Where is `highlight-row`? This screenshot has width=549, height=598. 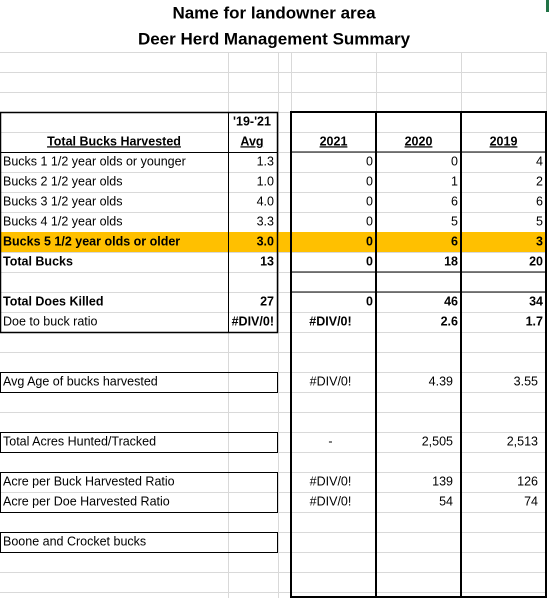 highlight-row is located at coordinates (273, 242).